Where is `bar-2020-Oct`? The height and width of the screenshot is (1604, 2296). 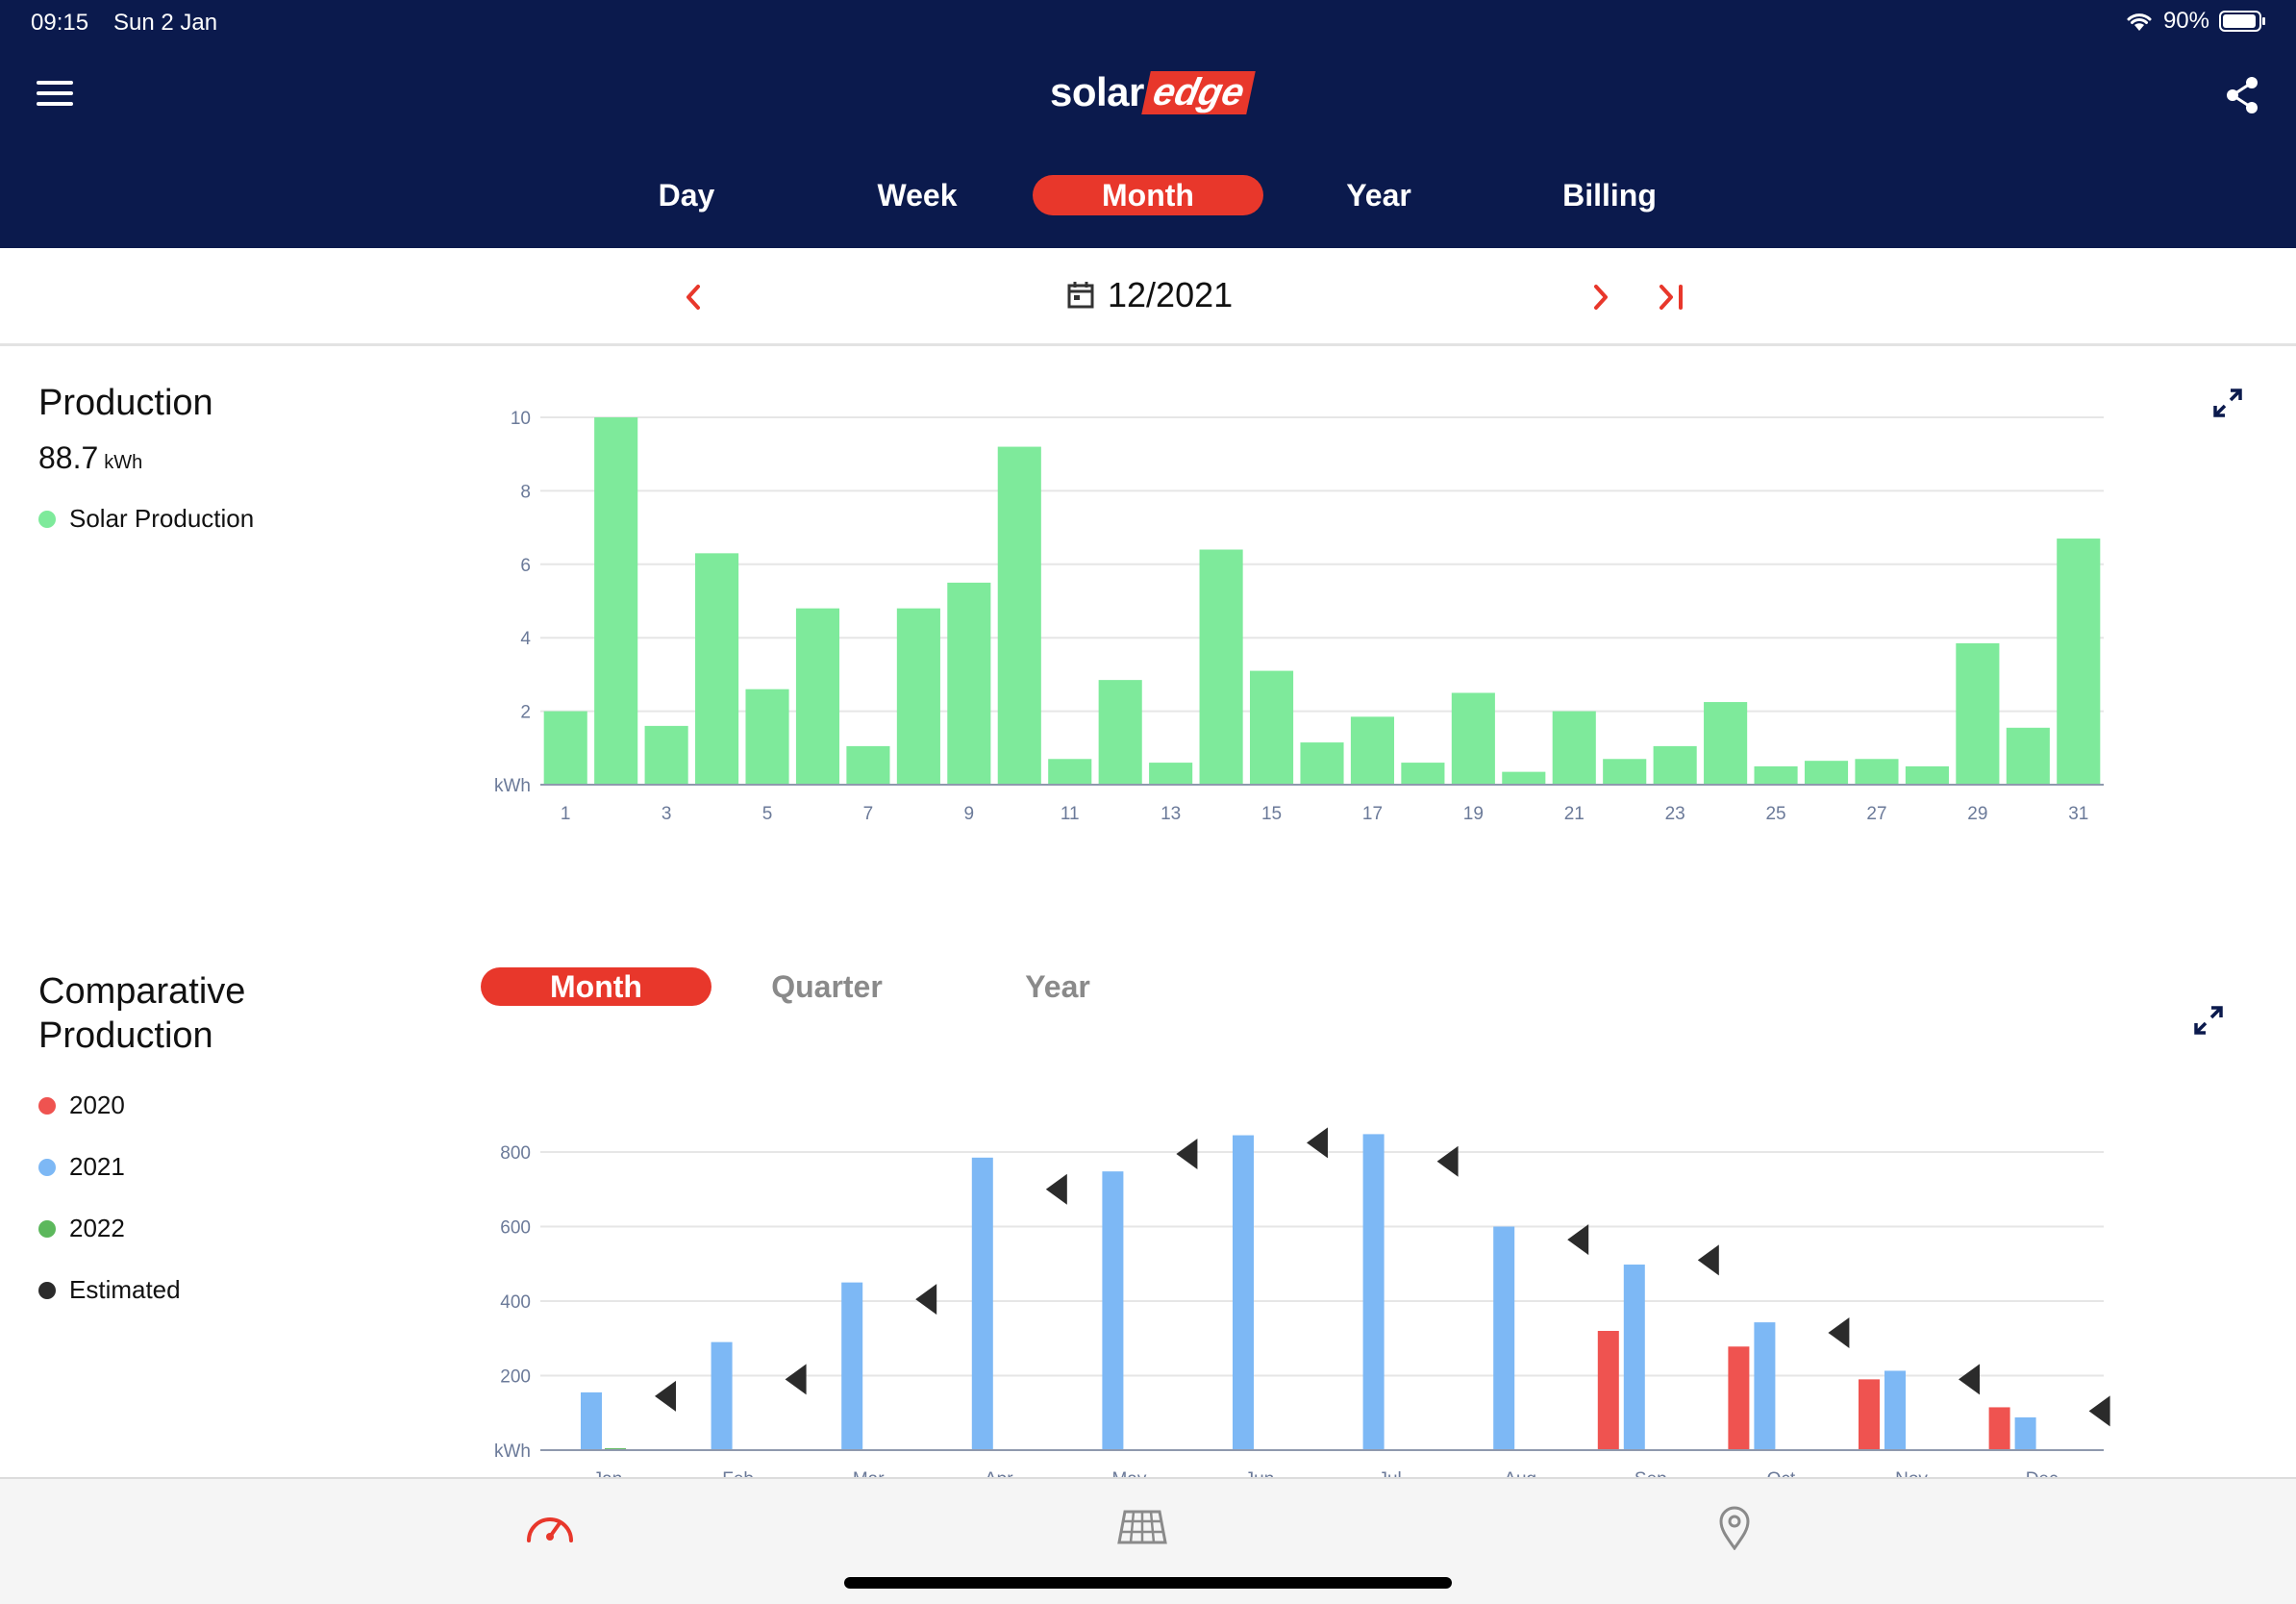
bar-2020-Oct is located at coordinates (1739, 1398).